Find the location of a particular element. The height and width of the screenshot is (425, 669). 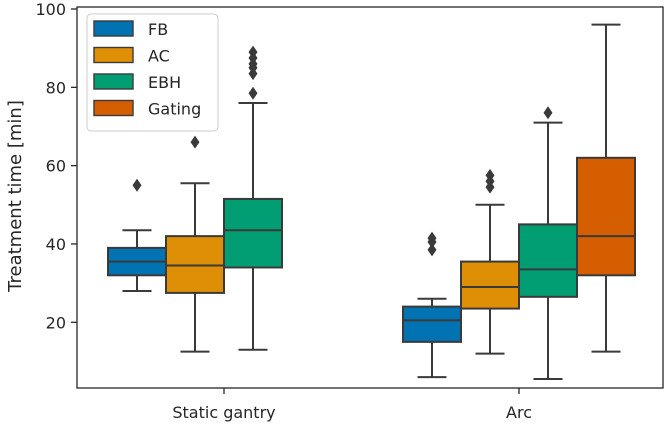

outlier-ac-static-gantry is located at coordinates (195, 142).